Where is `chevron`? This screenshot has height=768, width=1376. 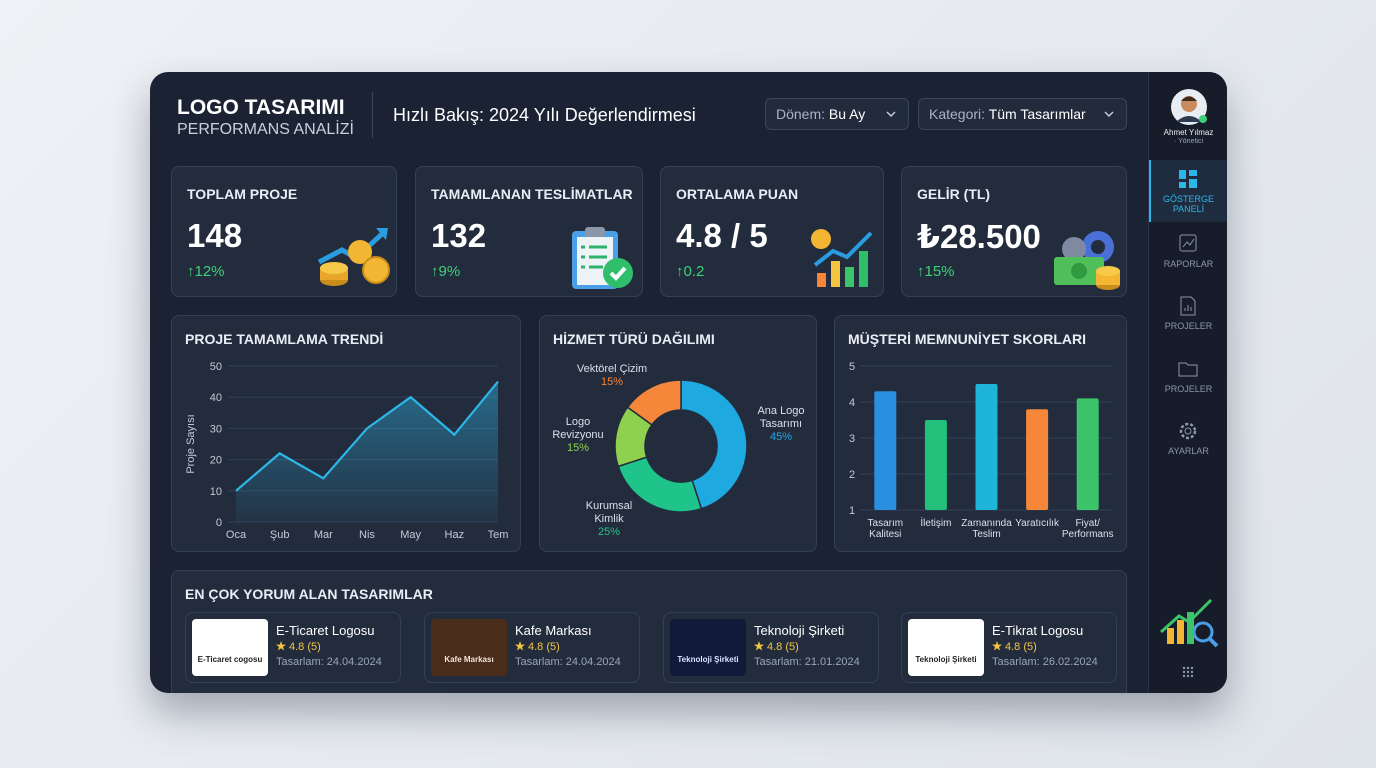 chevron is located at coordinates (891, 114).